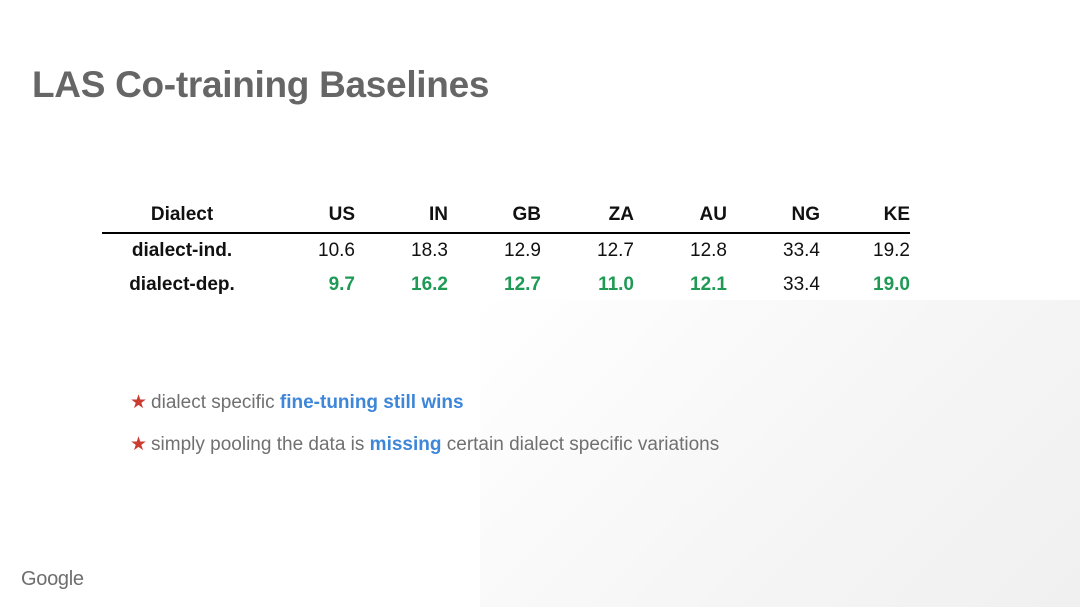  What do you see at coordinates (522, 250) in the screenshot?
I see `table-cell: 12.9` at bounding box center [522, 250].